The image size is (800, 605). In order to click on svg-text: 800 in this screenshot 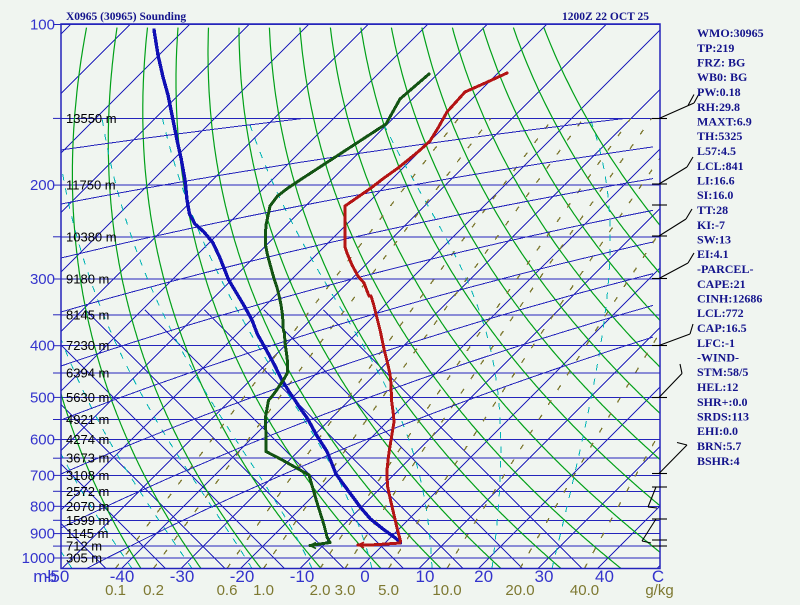, I will do `click(42, 506)`.